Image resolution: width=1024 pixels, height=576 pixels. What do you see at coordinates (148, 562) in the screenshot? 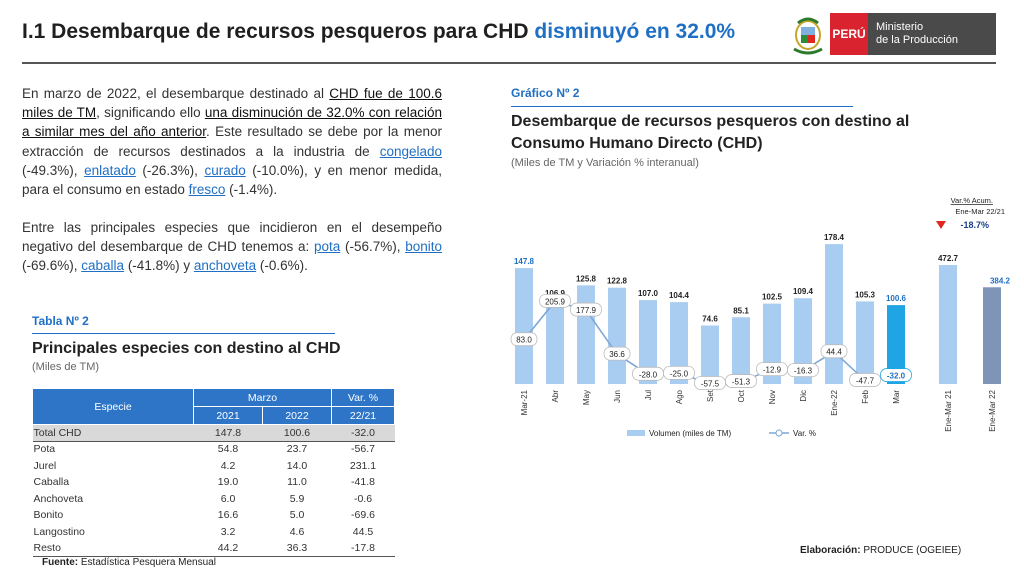
I see `source-text: Estadística Pesquera Mensual` at bounding box center [148, 562].